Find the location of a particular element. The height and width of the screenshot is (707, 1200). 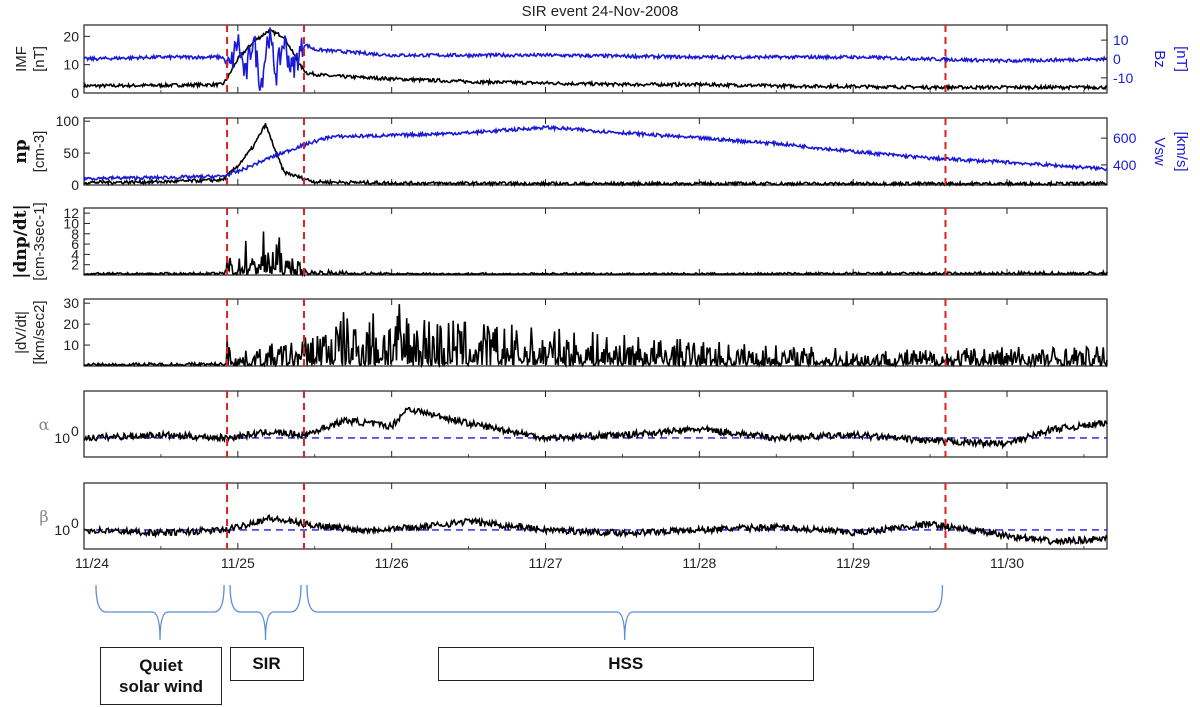

panel-dvdt: 10 20 30 |dV/dt| [km/sec2] is located at coordinates (560, 332).